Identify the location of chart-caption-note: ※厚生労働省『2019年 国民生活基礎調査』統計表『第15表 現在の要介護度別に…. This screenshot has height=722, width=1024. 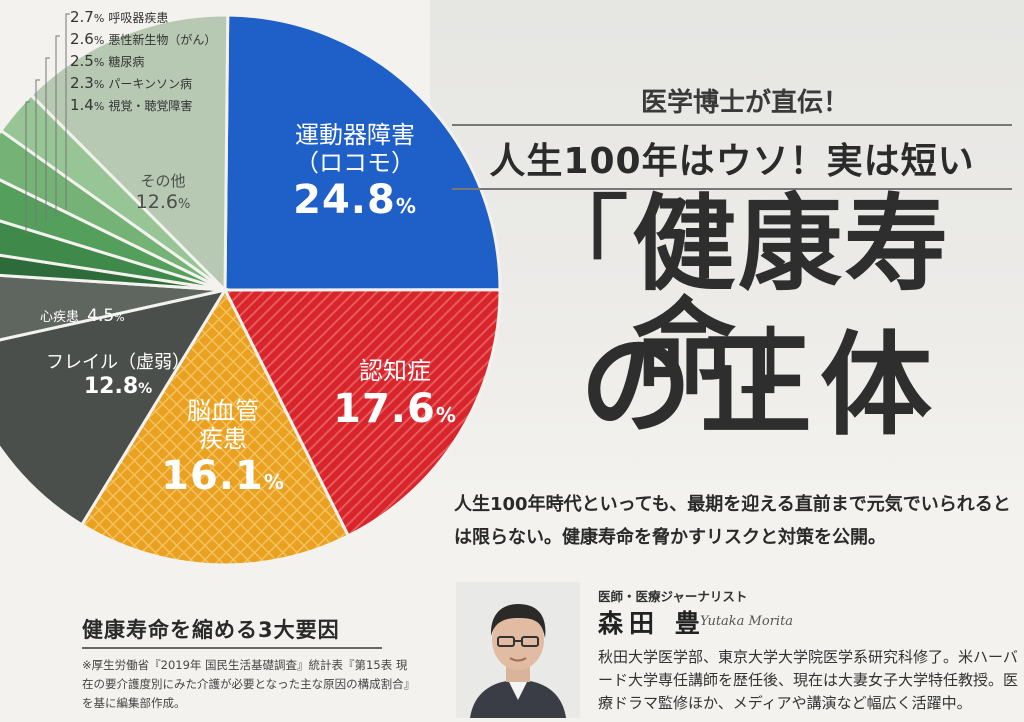
(246, 684).